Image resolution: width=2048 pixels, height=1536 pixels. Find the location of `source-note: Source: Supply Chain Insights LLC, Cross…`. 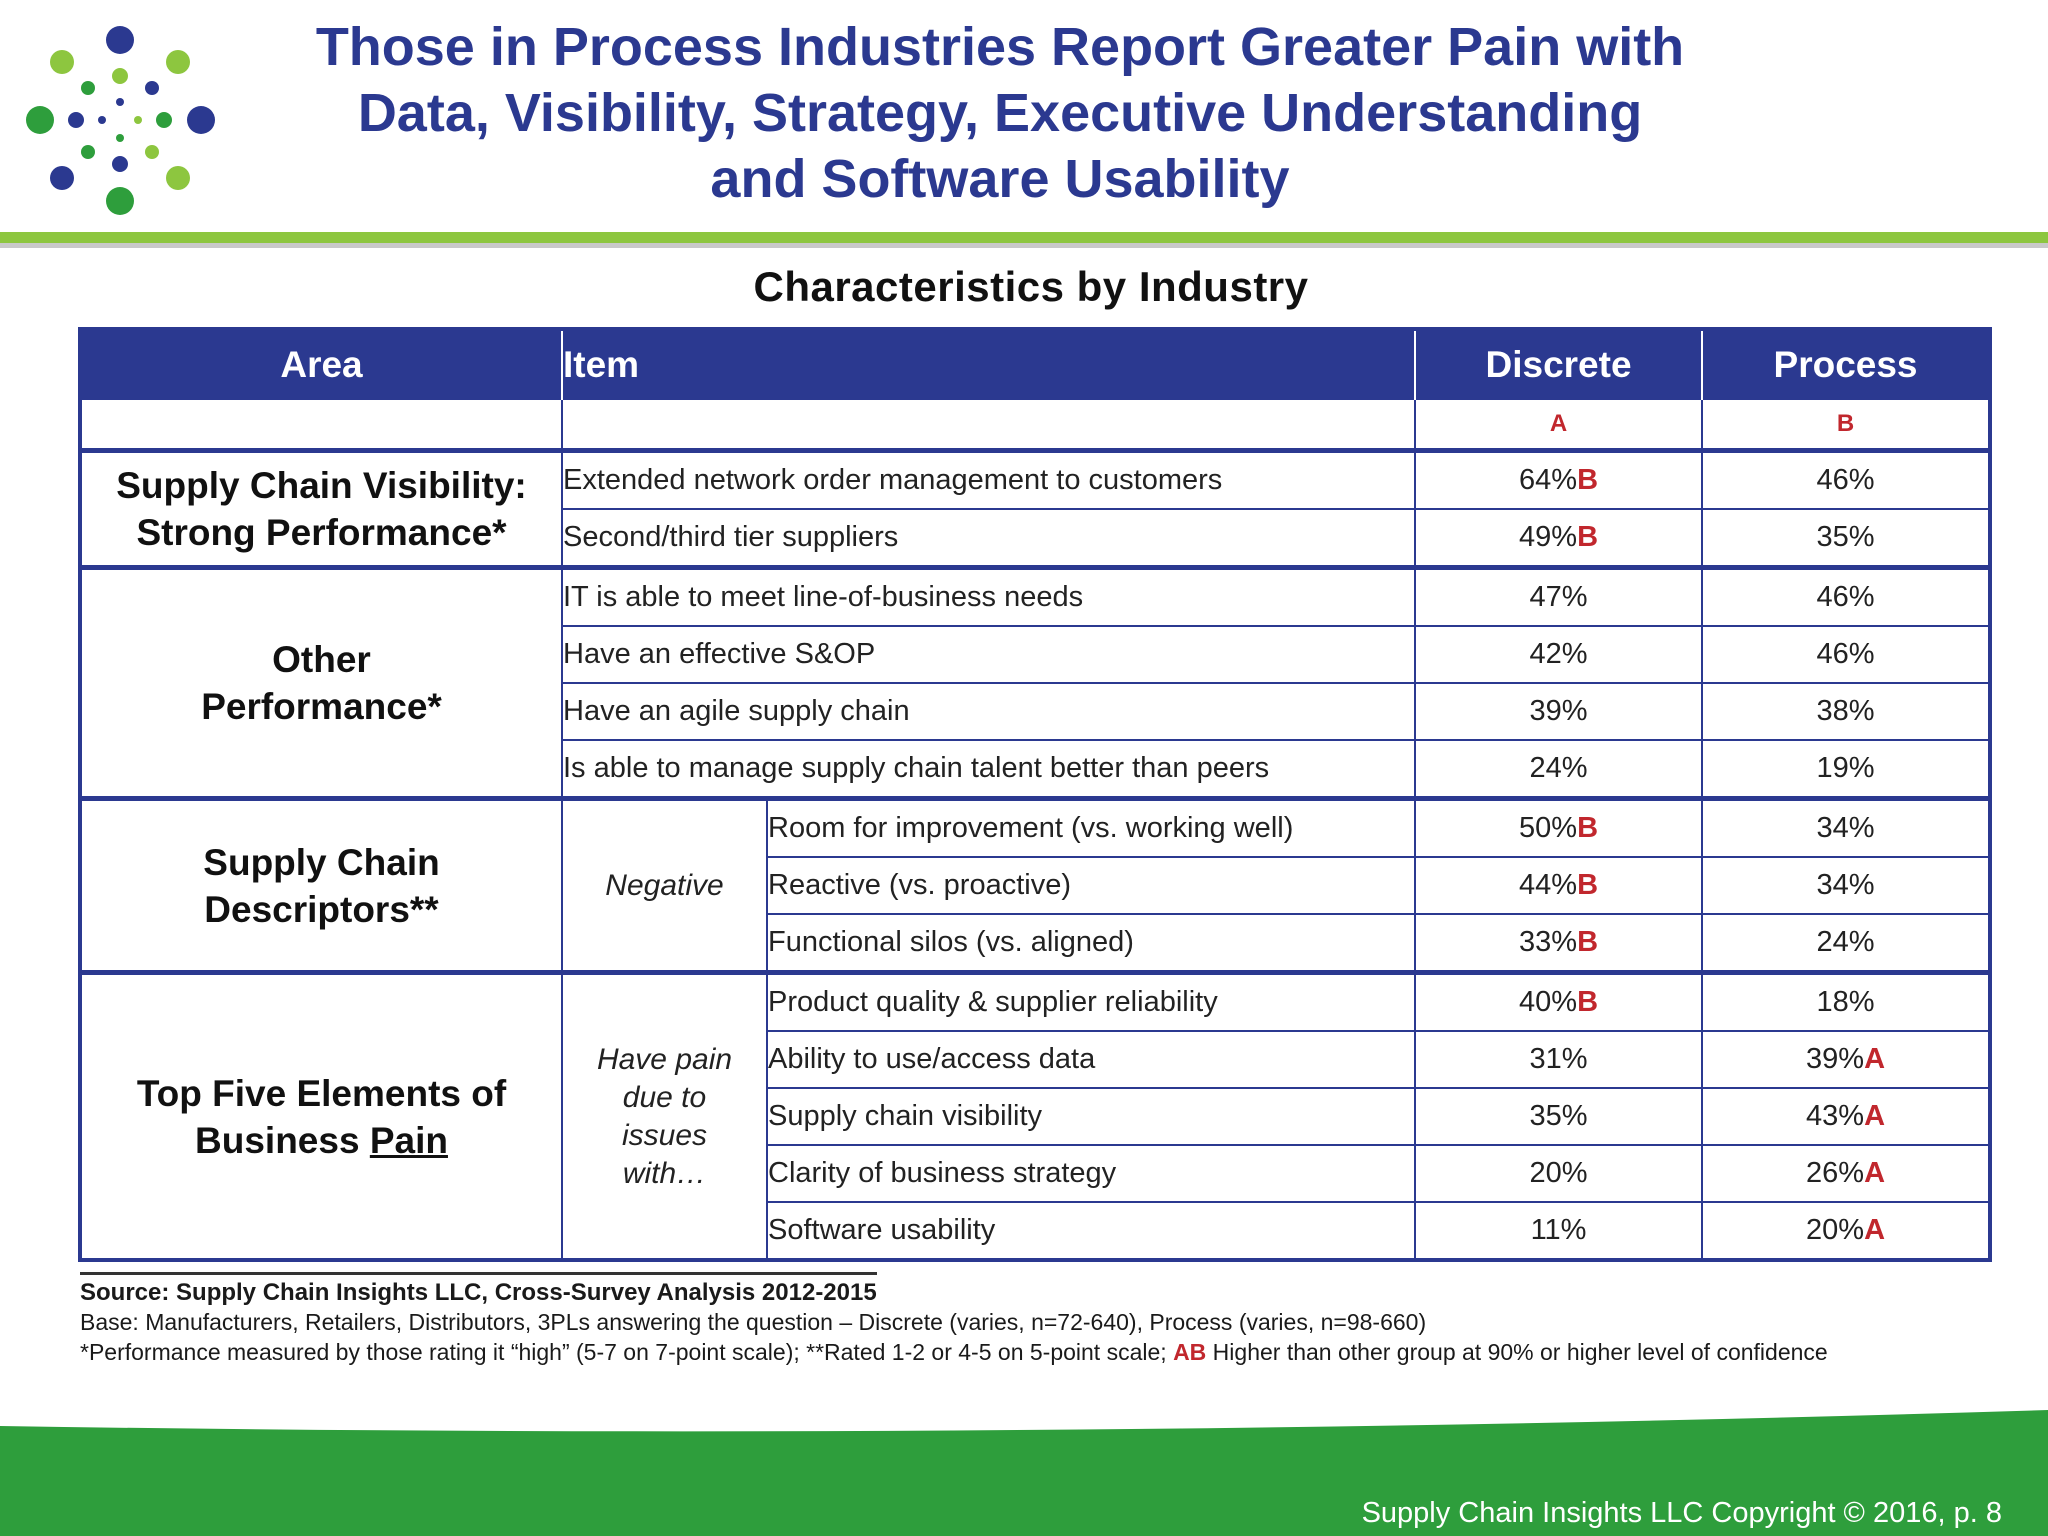

source-note: Source: Supply Chain Insights LLC, Cross… is located at coordinates (478, 1289).